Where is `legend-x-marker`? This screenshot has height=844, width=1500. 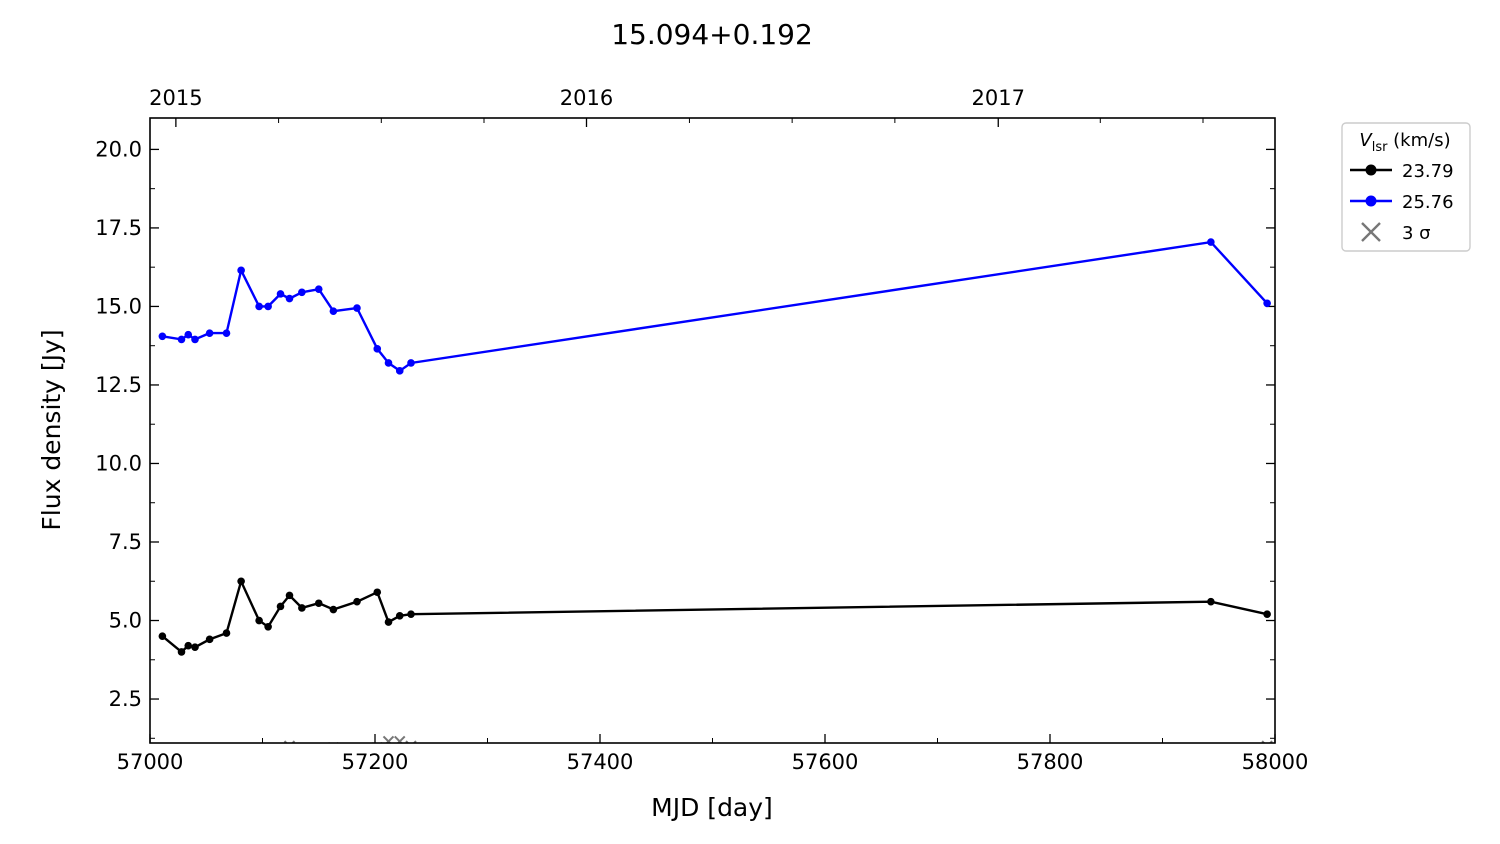
legend-x-marker is located at coordinates (1371, 232).